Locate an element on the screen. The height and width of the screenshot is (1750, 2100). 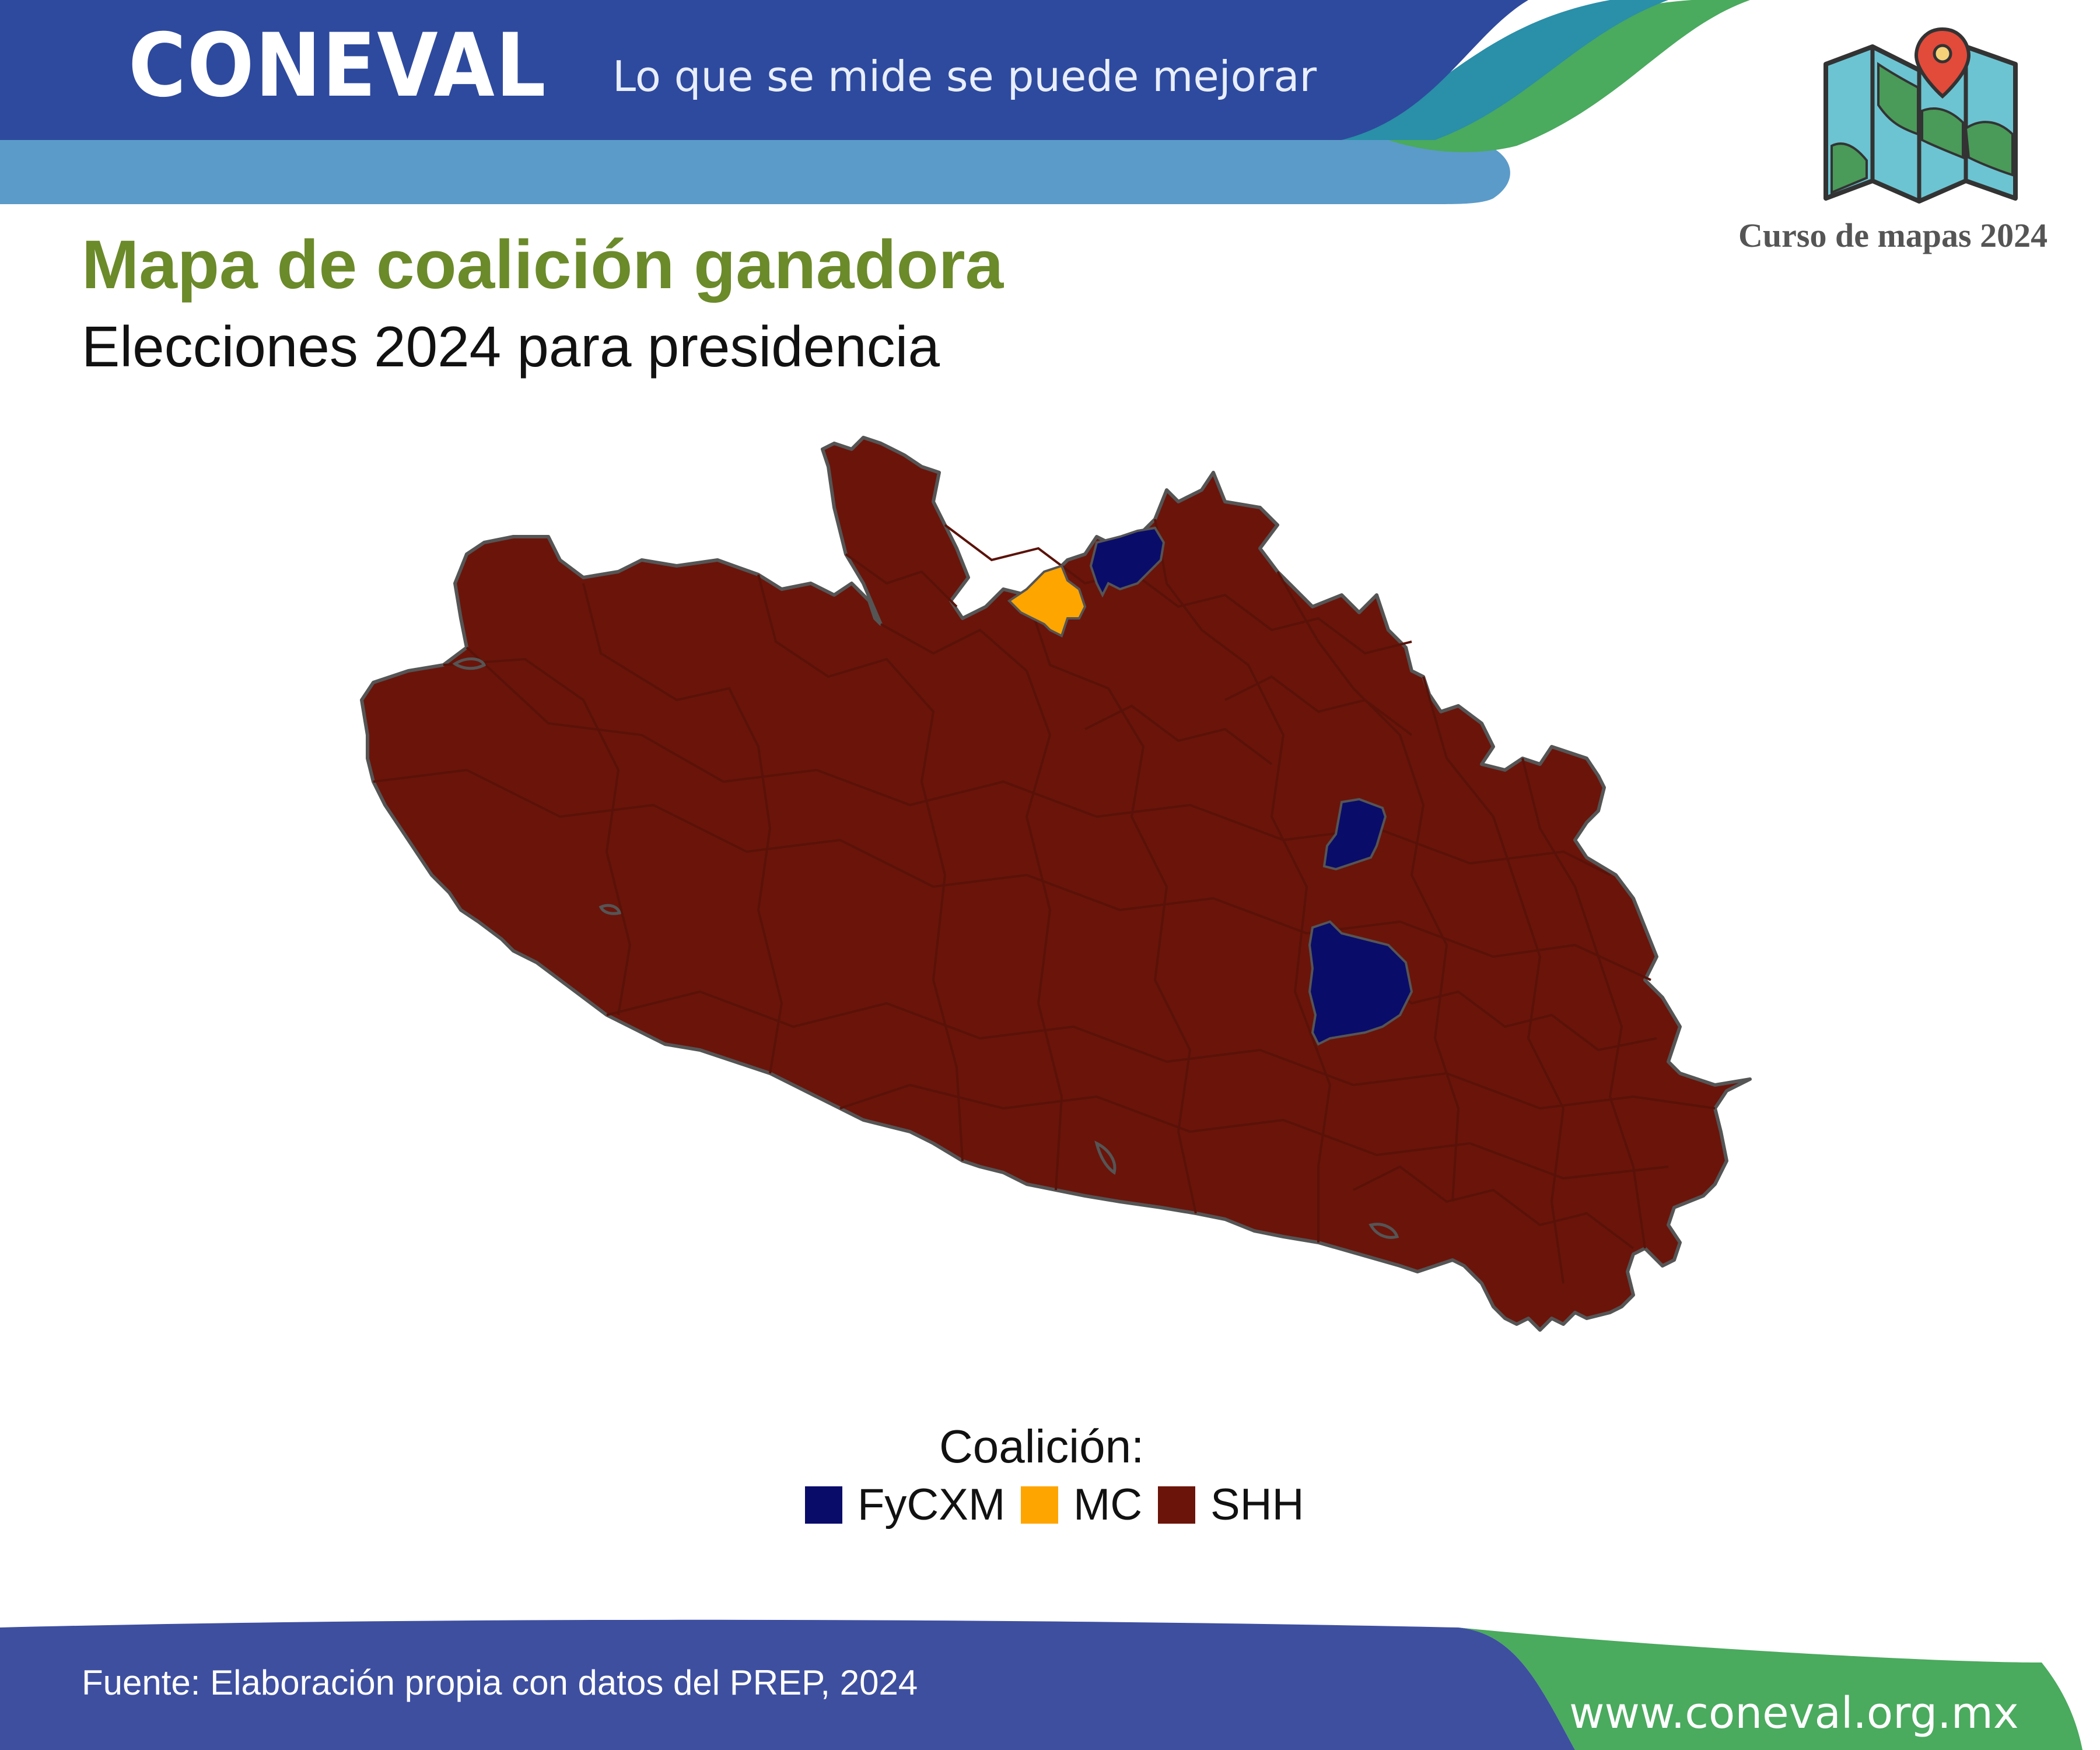
course-label: Curso de mapas 2024 is located at coordinates (1893, 235).